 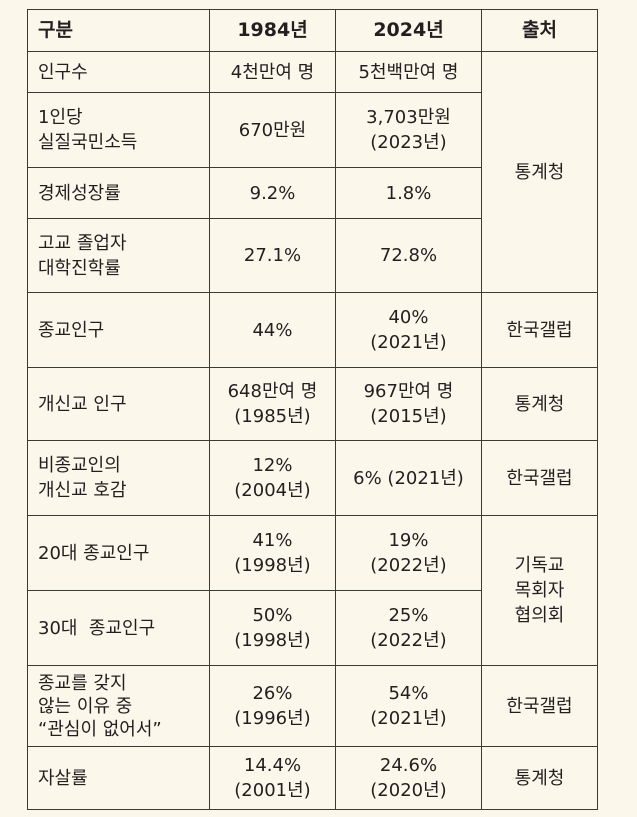 I want to click on value-1984: 4천만여 명, so click(x=272, y=72).